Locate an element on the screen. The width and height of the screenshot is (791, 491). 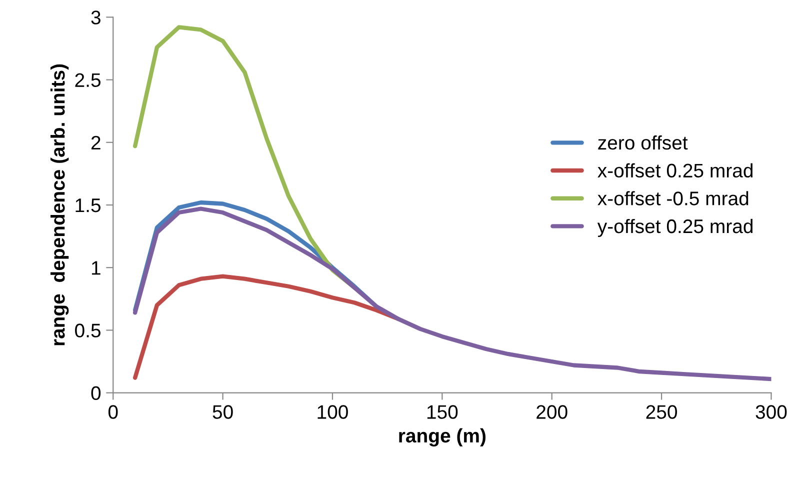
x-axis-title: range (m) is located at coordinates (442, 437).